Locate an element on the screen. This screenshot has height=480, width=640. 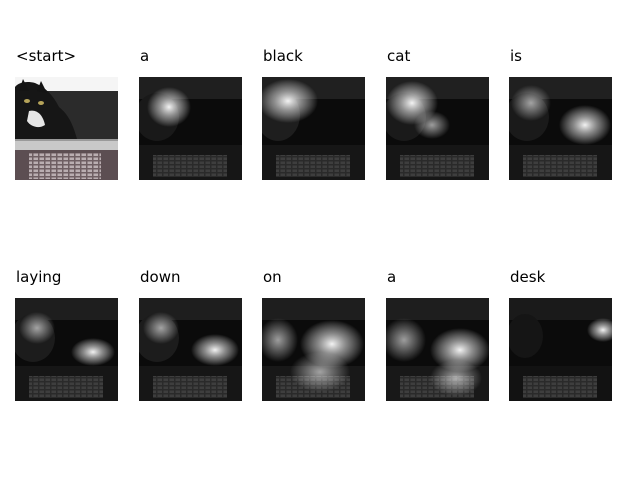
original-photo is located at coordinates (66, 128).